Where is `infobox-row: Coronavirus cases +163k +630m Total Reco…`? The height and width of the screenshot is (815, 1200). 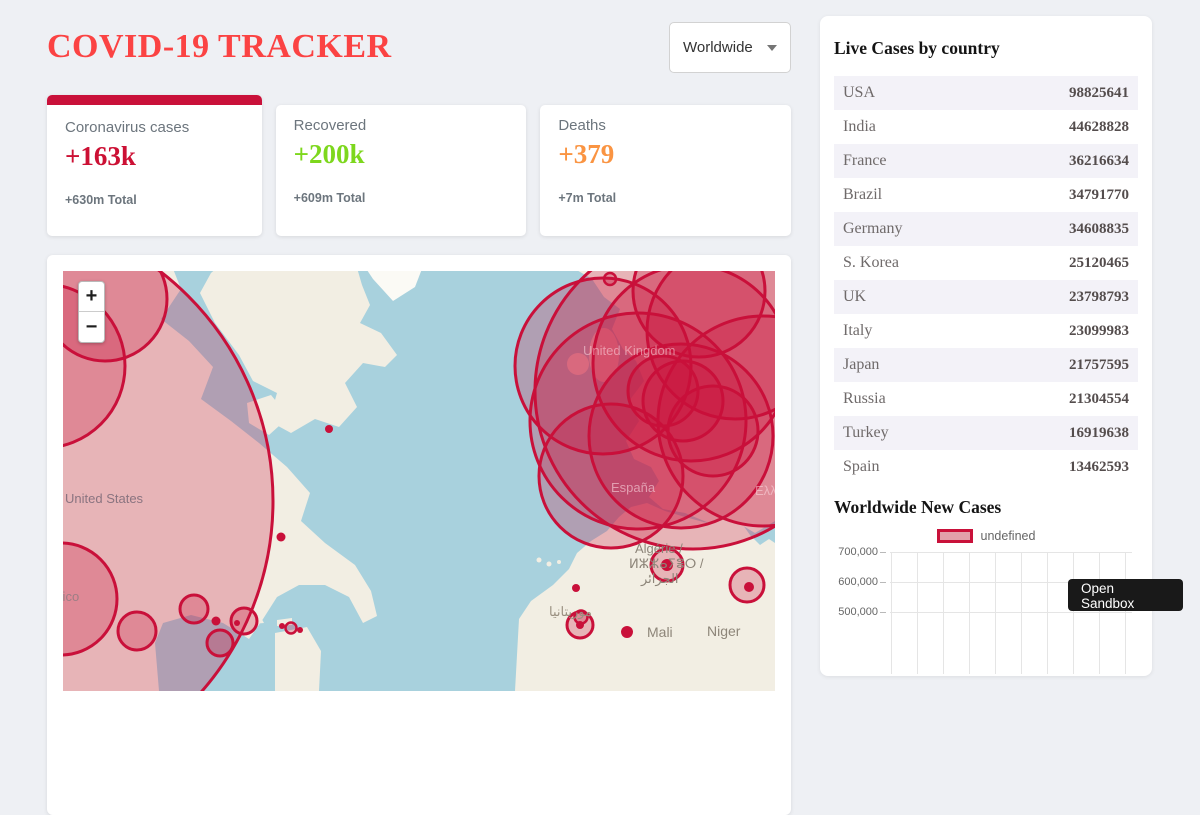 infobox-row: Coronavirus cases +163k +630m Total Reco… is located at coordinates (419, 165).